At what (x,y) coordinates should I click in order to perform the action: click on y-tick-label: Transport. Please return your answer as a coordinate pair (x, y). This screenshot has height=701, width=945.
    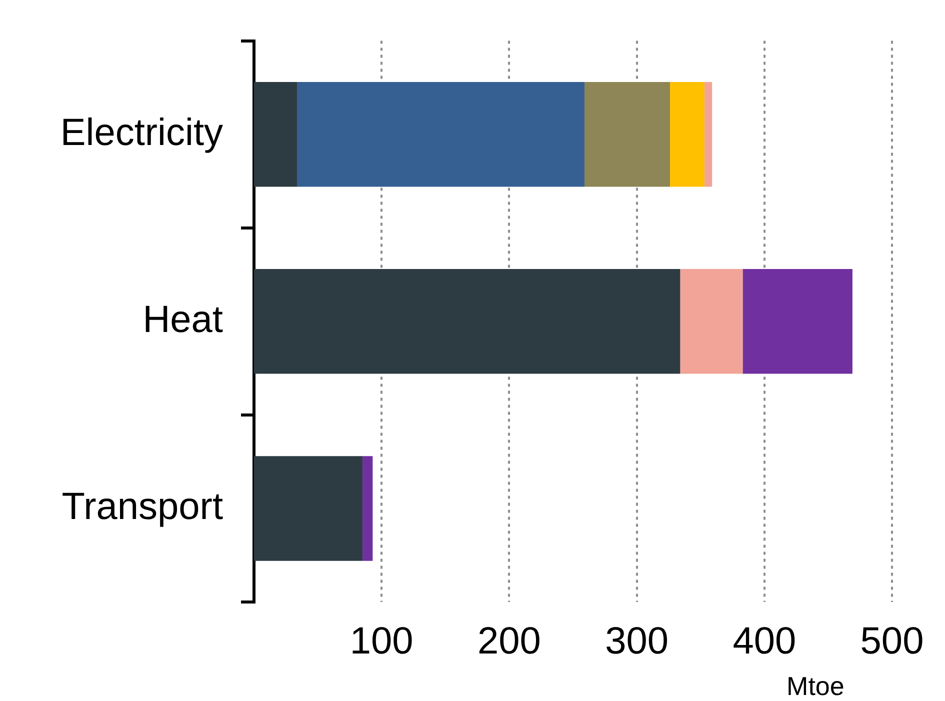
    Looking at the image, I should click on (143, 507).